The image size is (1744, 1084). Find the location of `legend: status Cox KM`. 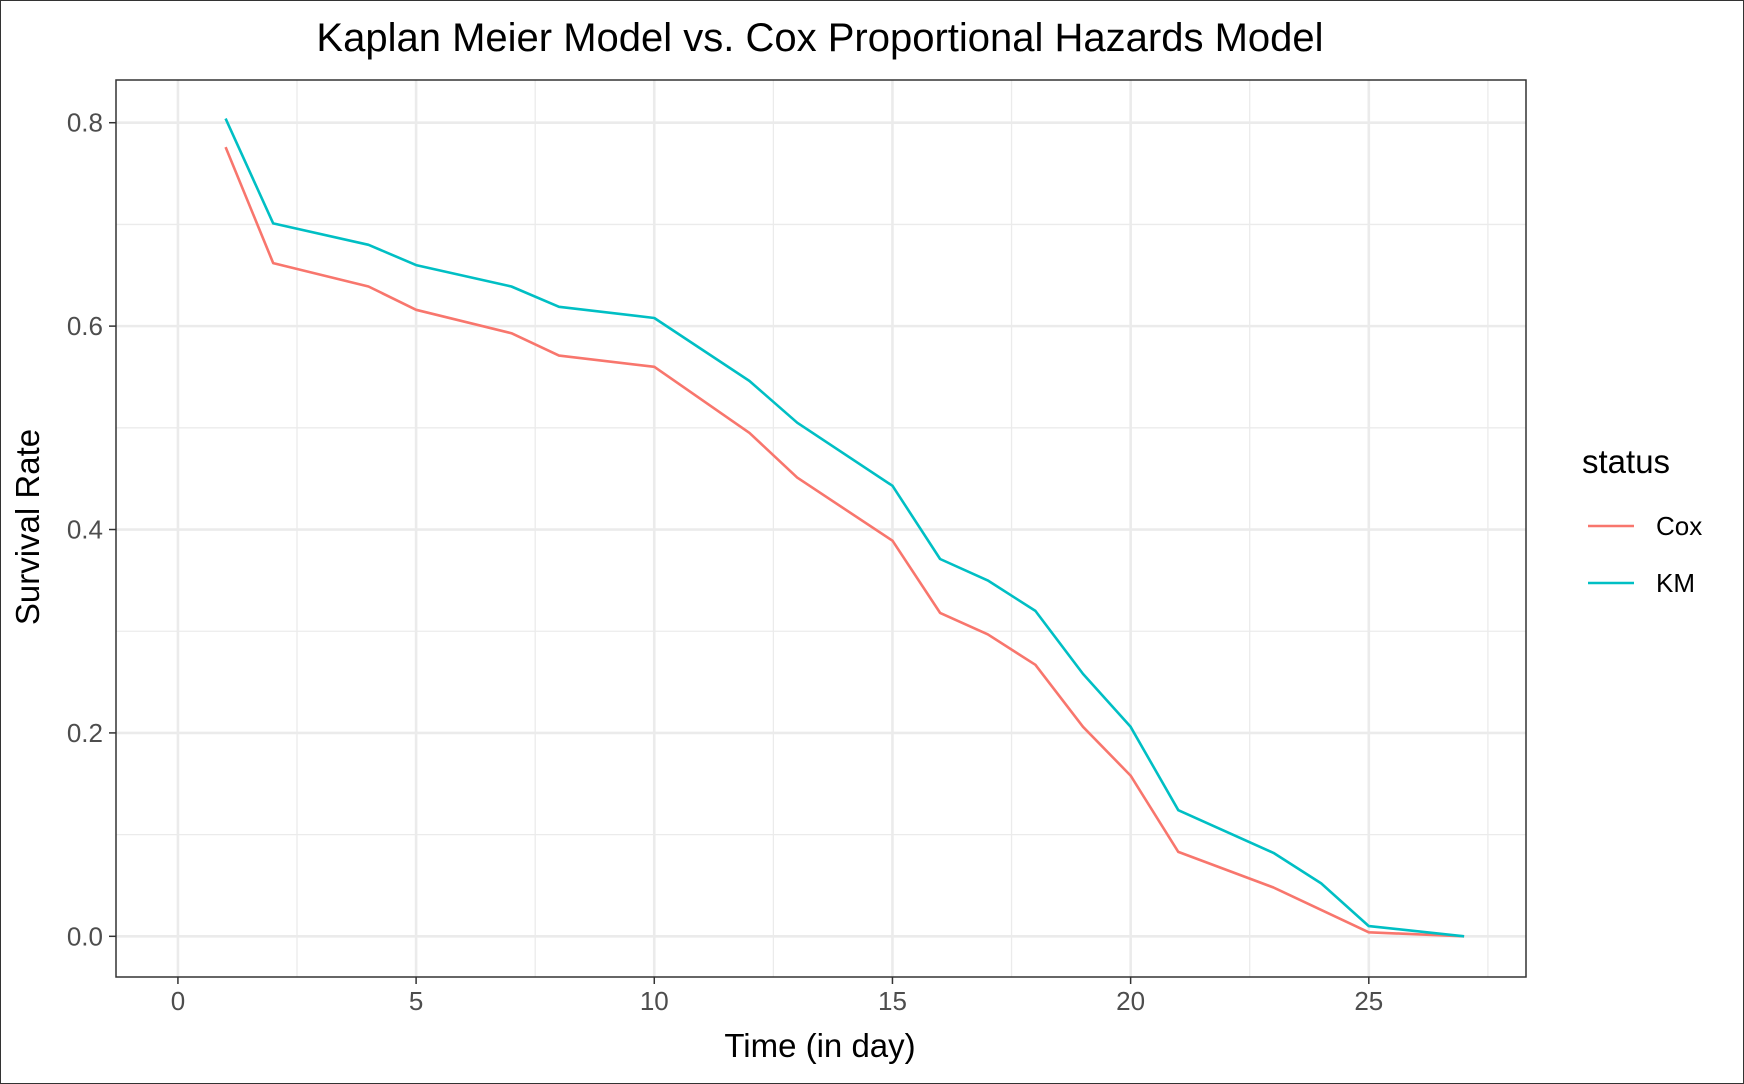

legend: status Cox KM is located at coordinates (1642, 520).